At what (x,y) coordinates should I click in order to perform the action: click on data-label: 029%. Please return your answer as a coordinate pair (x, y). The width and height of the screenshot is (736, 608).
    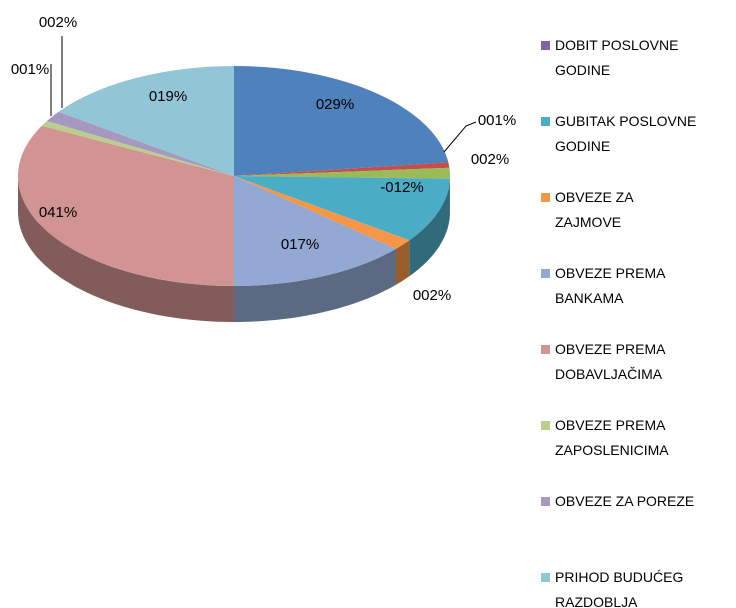
    Looking at the image, I should click on (335, 104).